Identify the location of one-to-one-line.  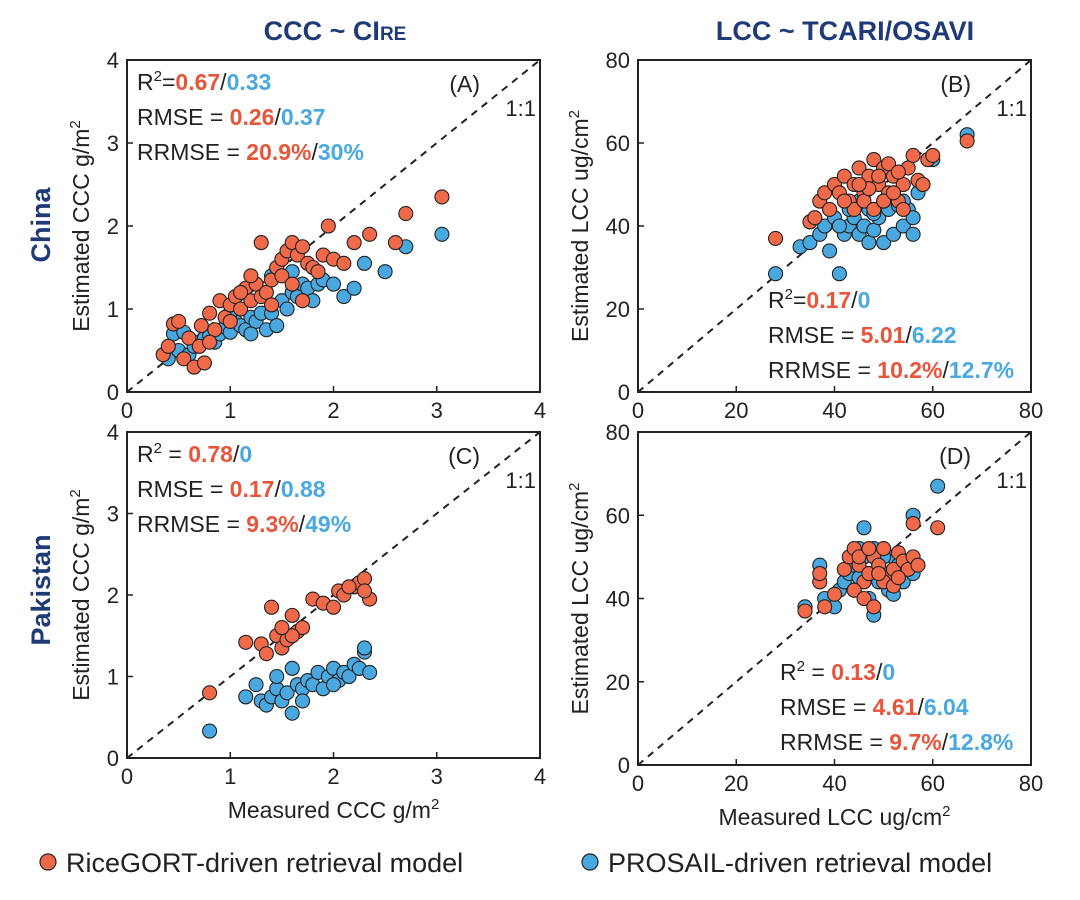
(834, 598).